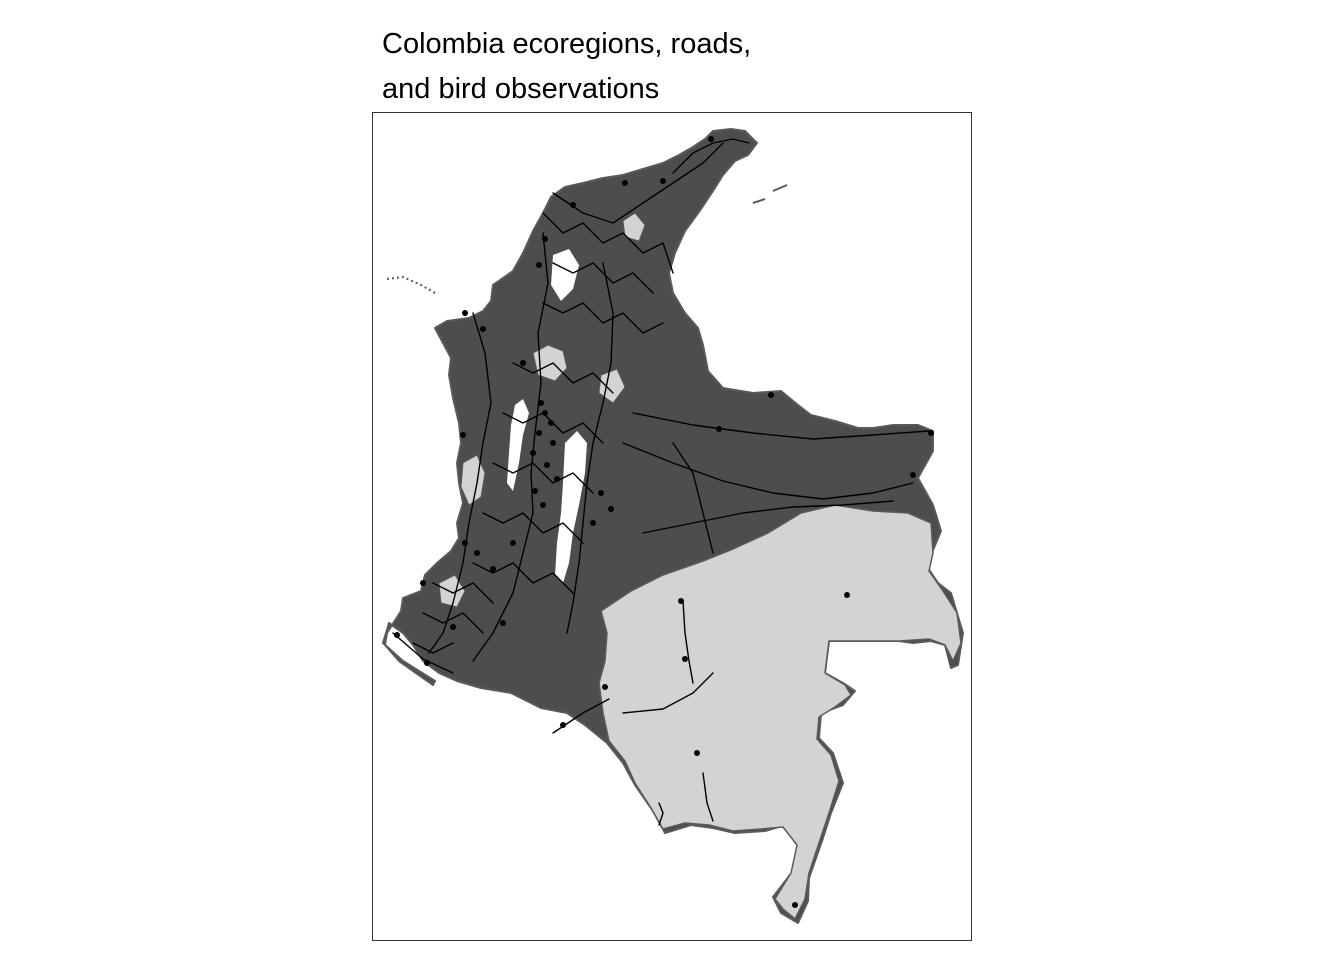 This screenshot has width=1344, height=960. I want to click on road-pacific, so click(423, 653).